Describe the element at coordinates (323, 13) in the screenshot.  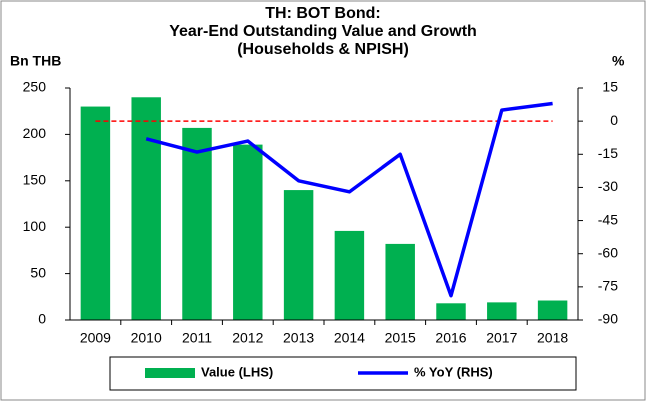
I see `chart-title: TH: BOT Bond:` at that location.